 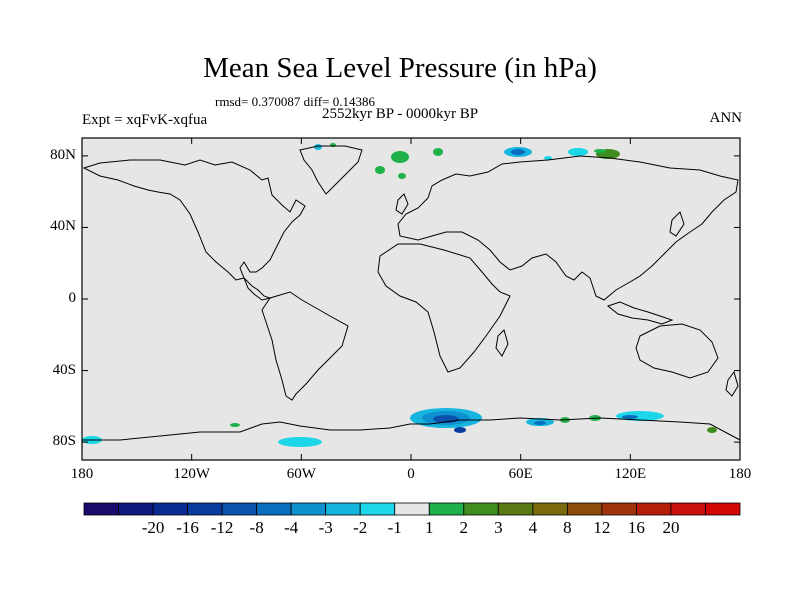 What do you see at coordinates (671, 527) in the screenshot?
I see `colorbar-label: 20` at bounding box center [671, 527].